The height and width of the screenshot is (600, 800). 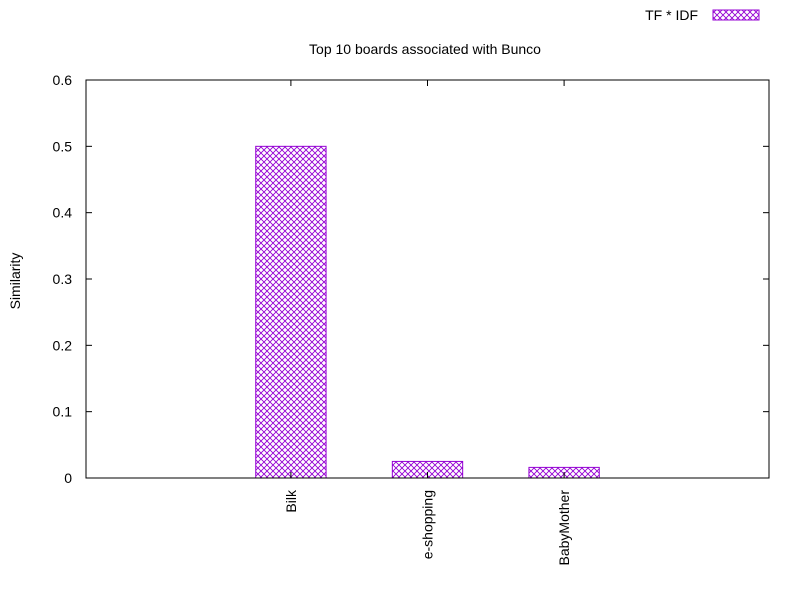 I want to click on chart-title: Top 10 boards associated with Bunco, so click(x=425, y=49).